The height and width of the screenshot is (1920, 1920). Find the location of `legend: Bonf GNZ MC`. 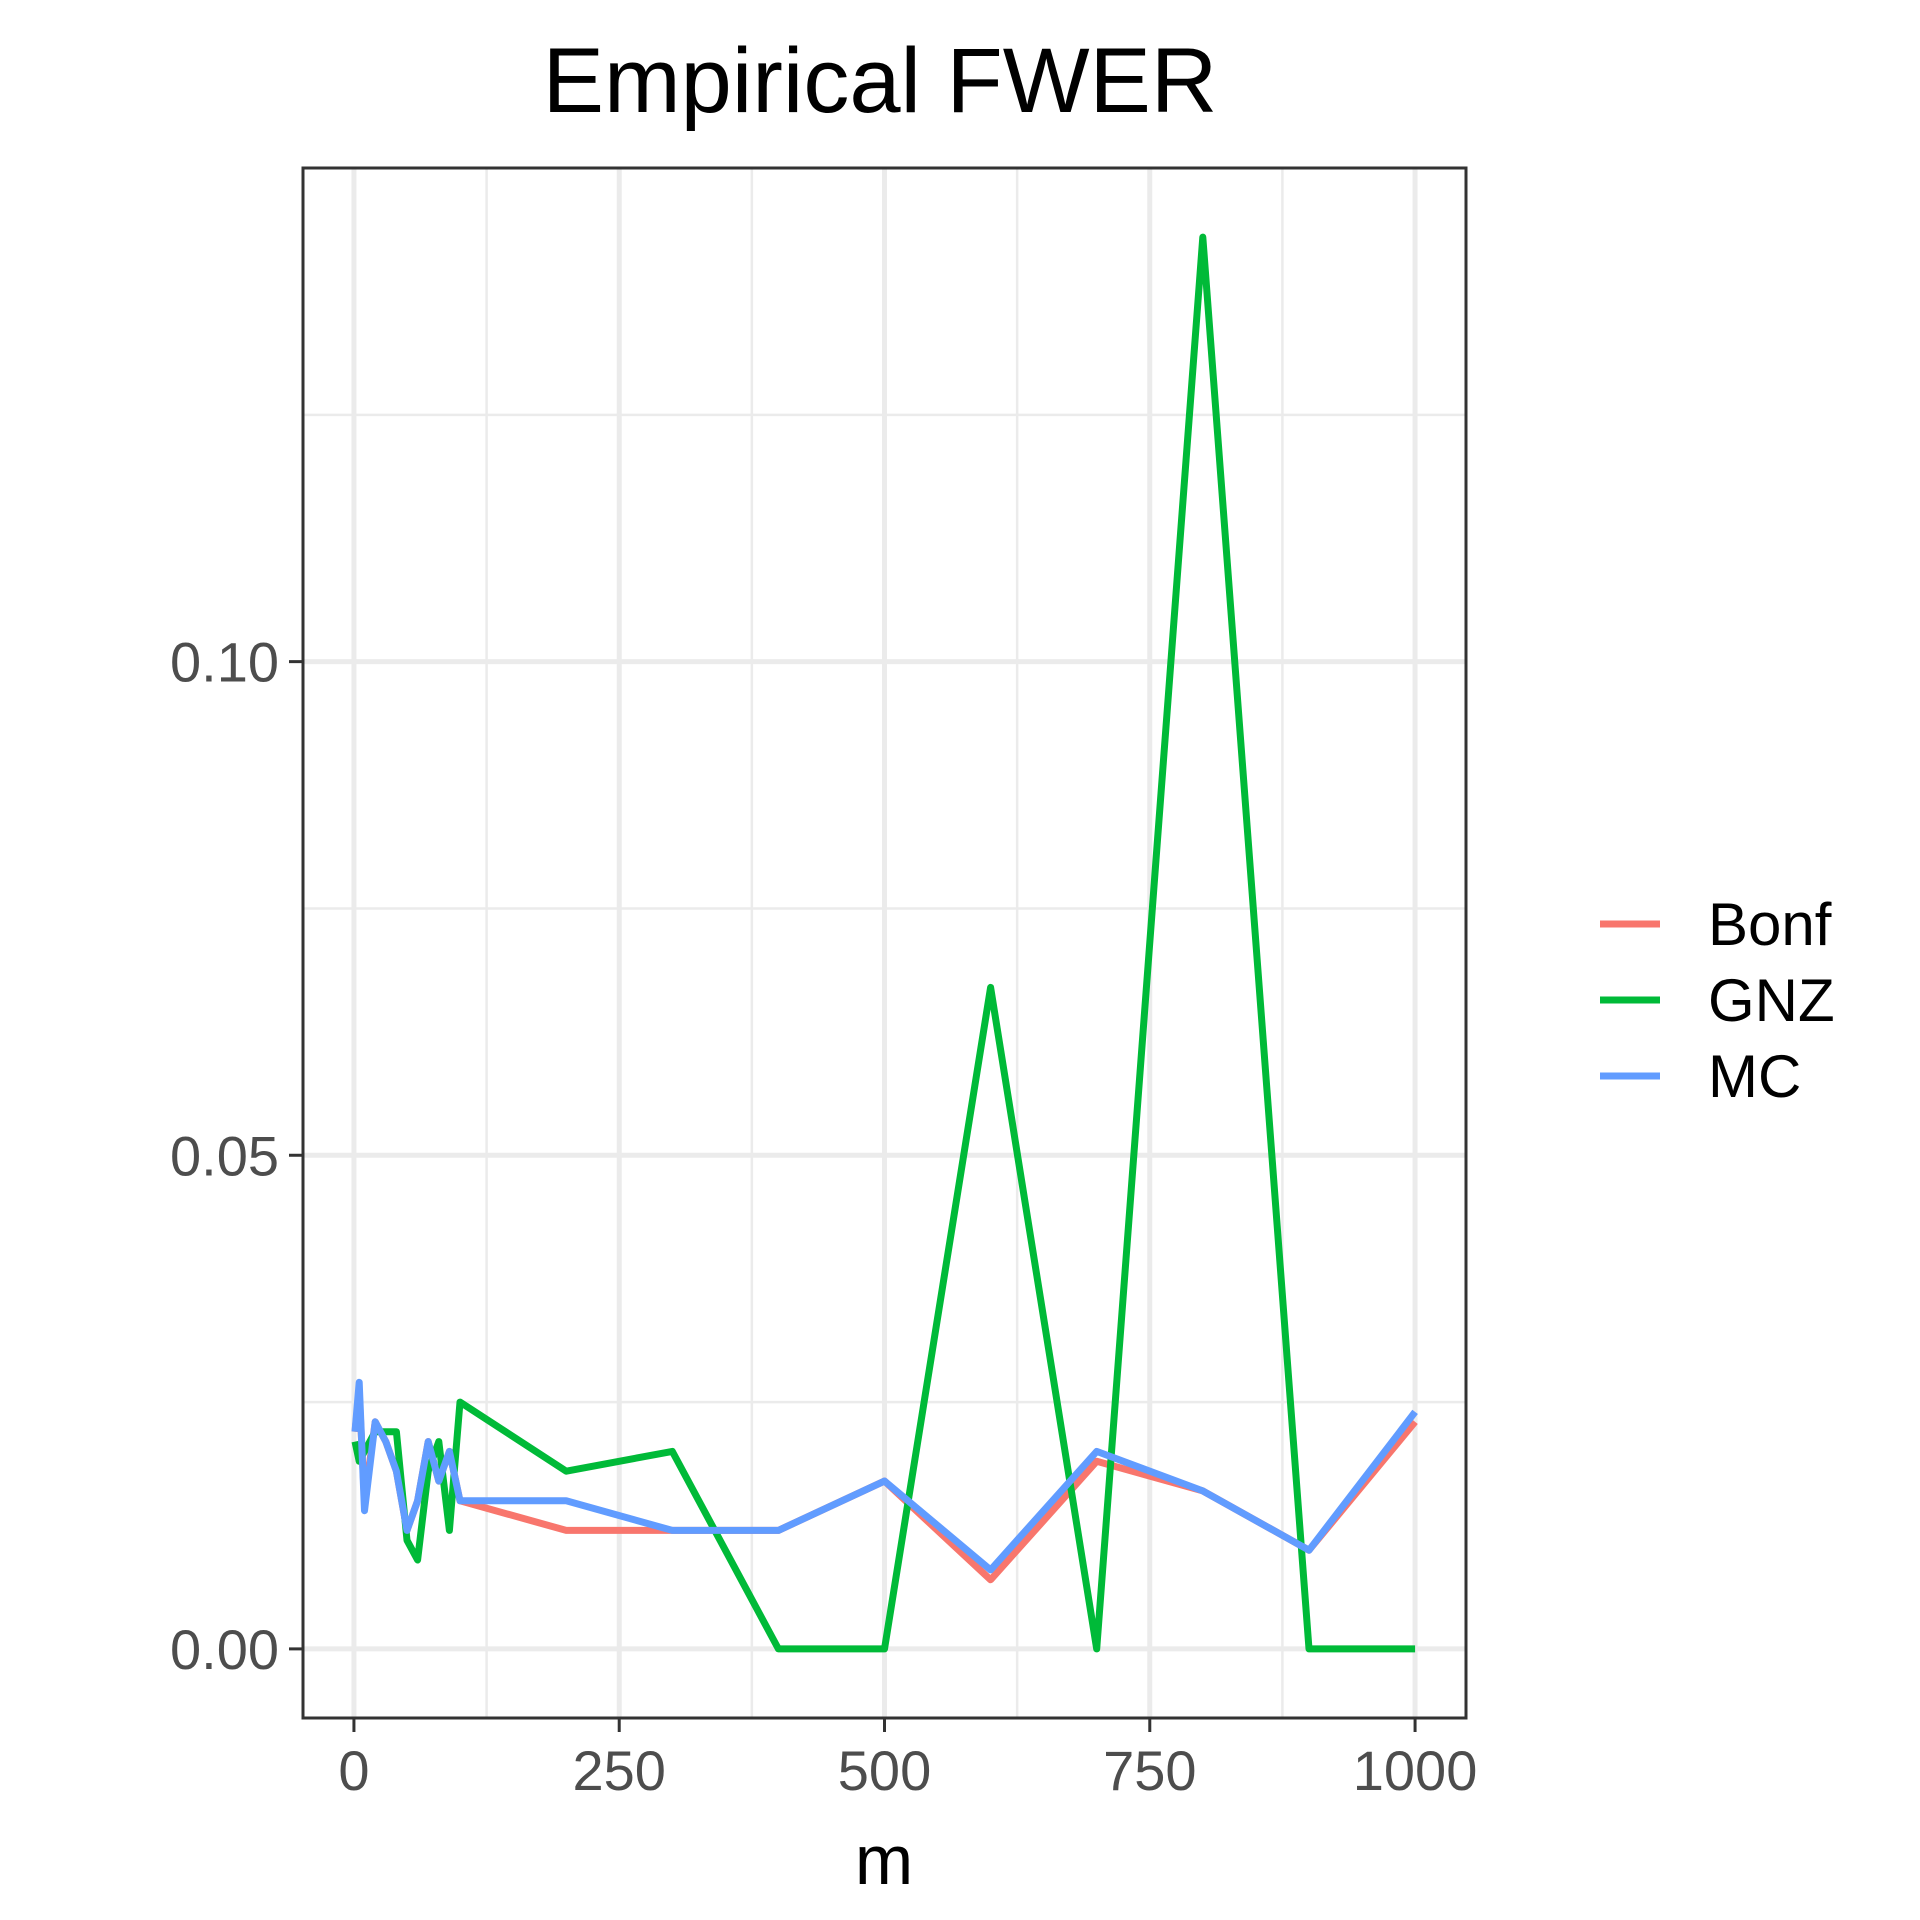

legend: Bonf GNZ MC is located at coordinates (1717, 1000).